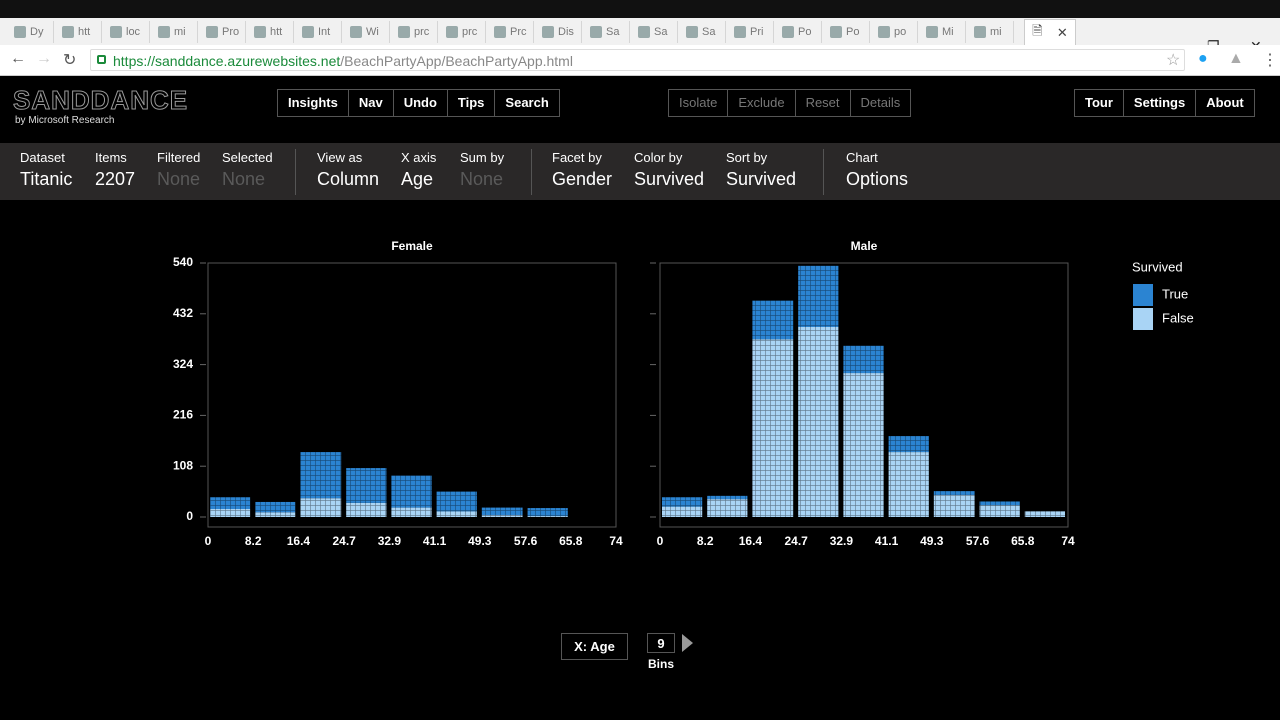 This screenshot has height=720, width=1280. I want to click on chart-title: Male, so click(864, 246).